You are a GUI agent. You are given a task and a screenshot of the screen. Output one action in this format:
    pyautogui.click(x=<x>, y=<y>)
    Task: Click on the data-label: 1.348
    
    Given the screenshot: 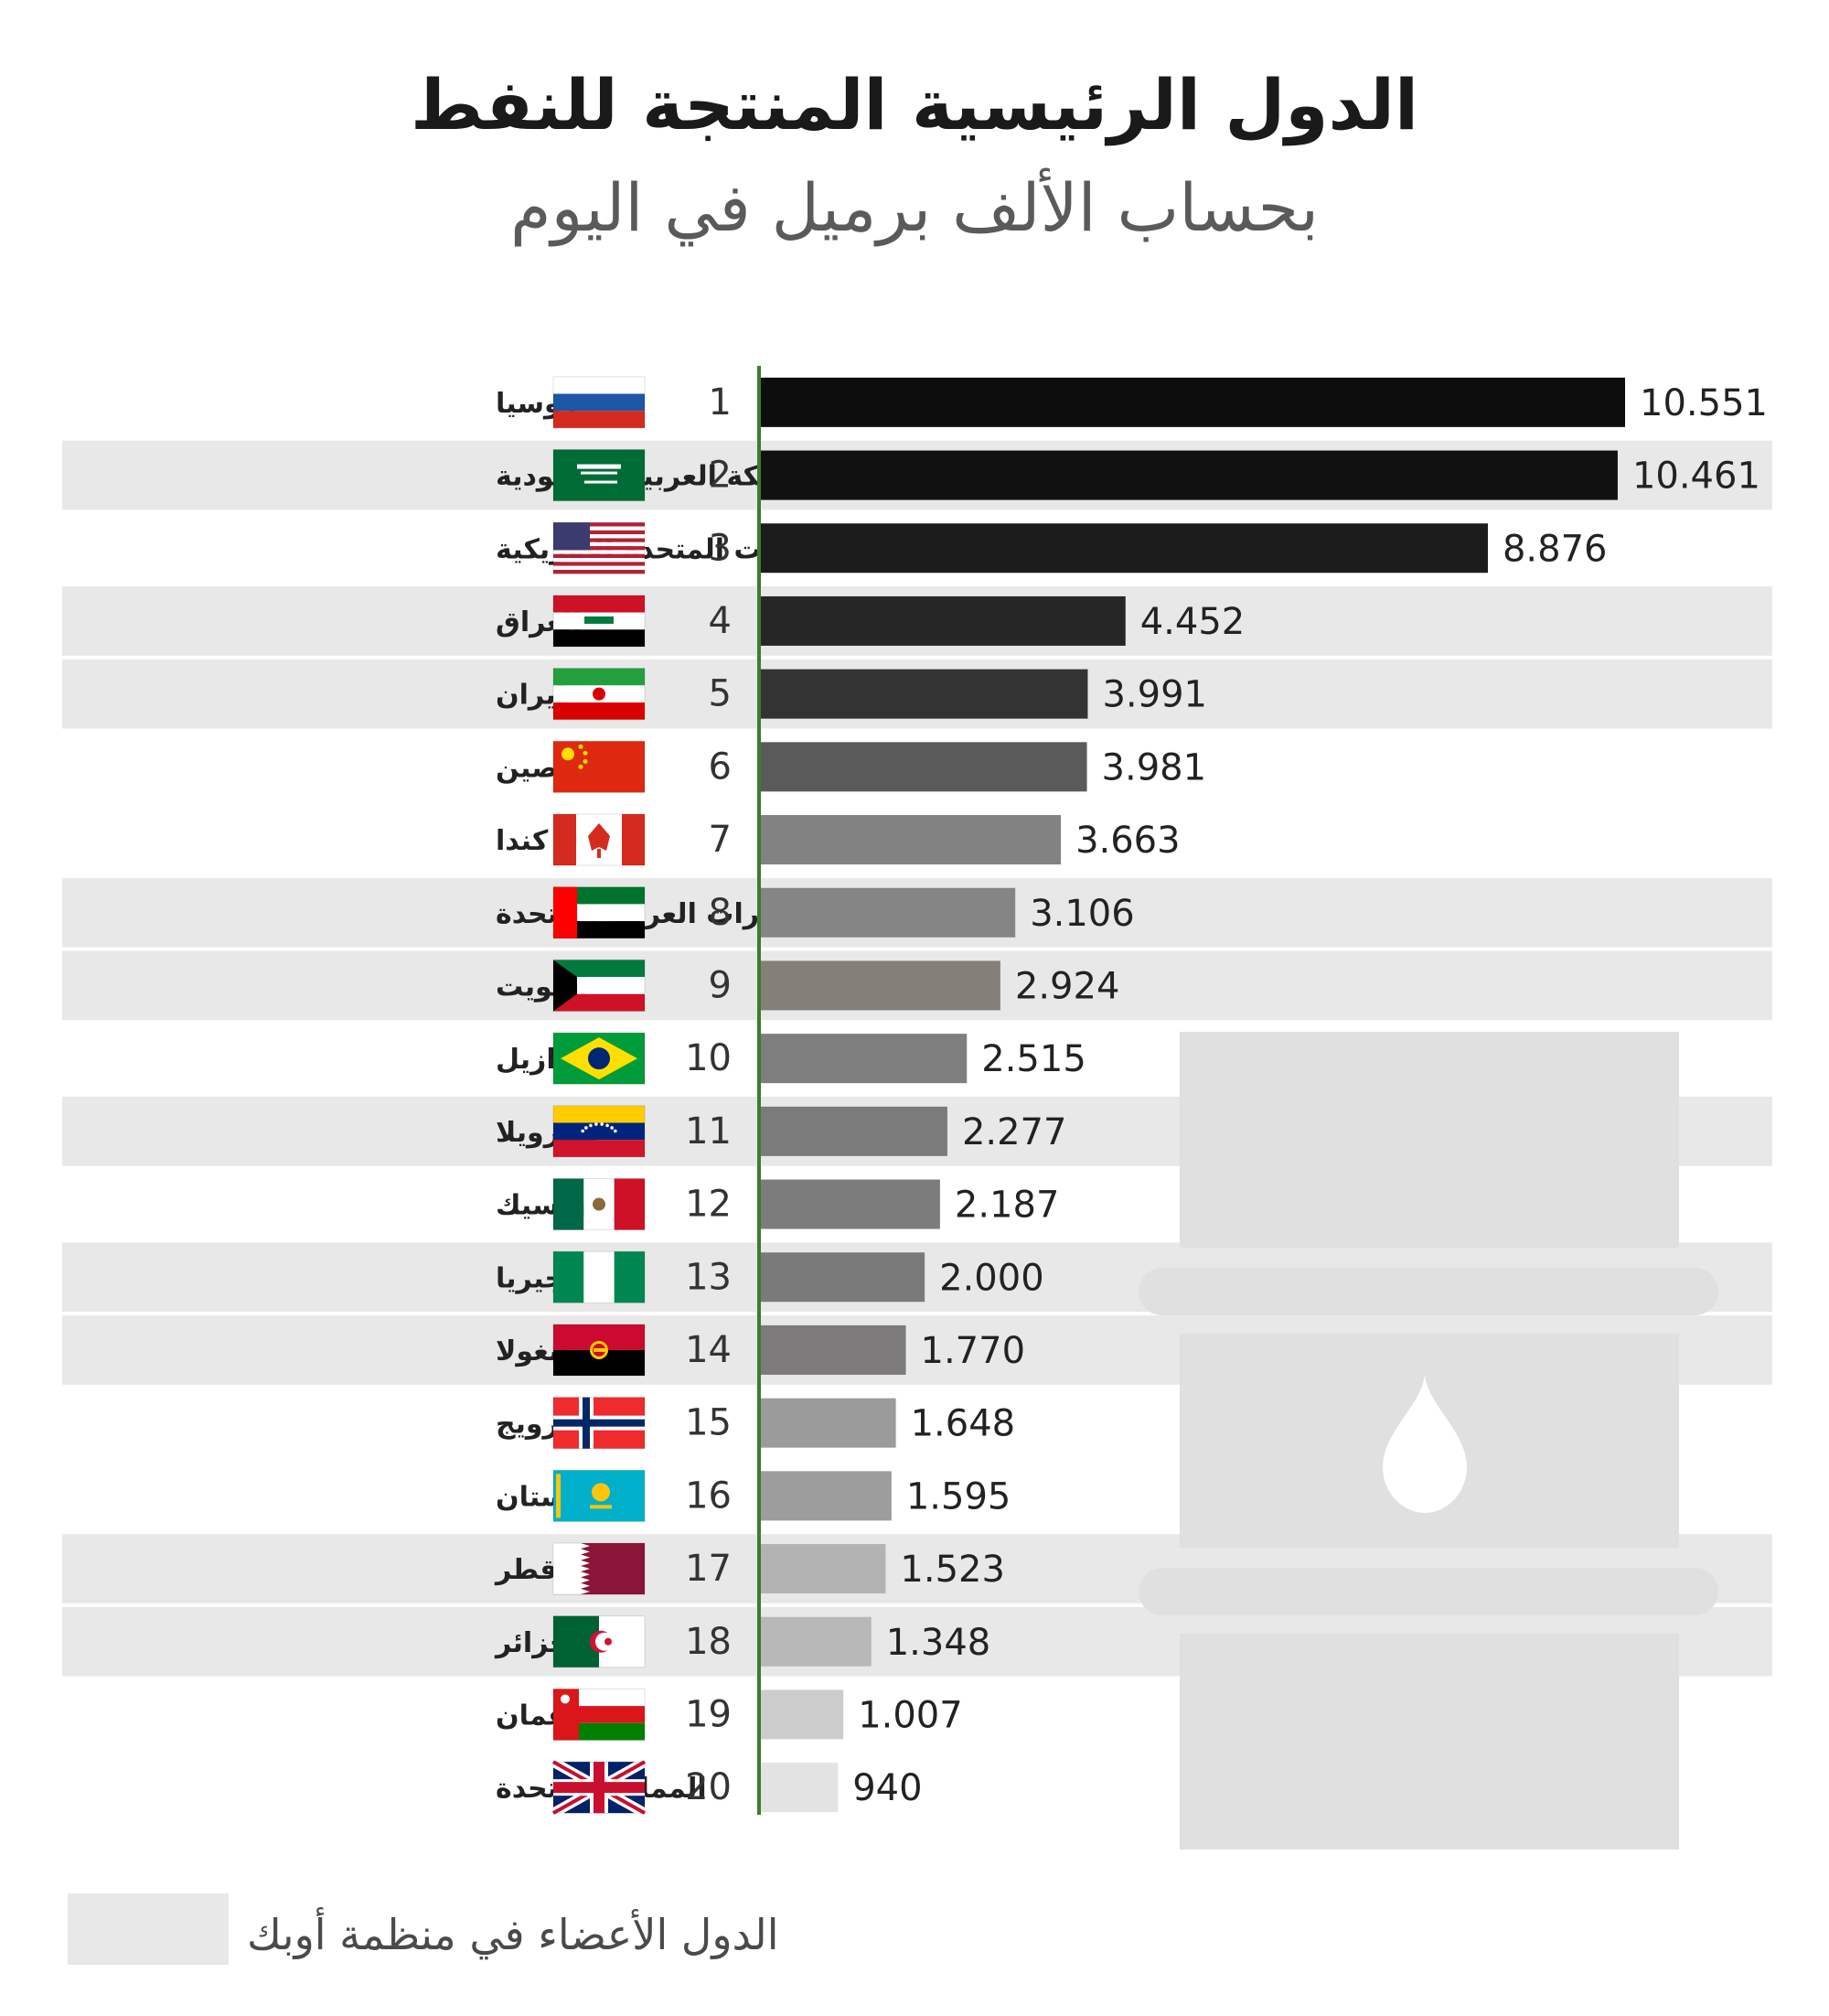 What is the action you would take?
    pyautogui.click(x=938, y=1643)
    